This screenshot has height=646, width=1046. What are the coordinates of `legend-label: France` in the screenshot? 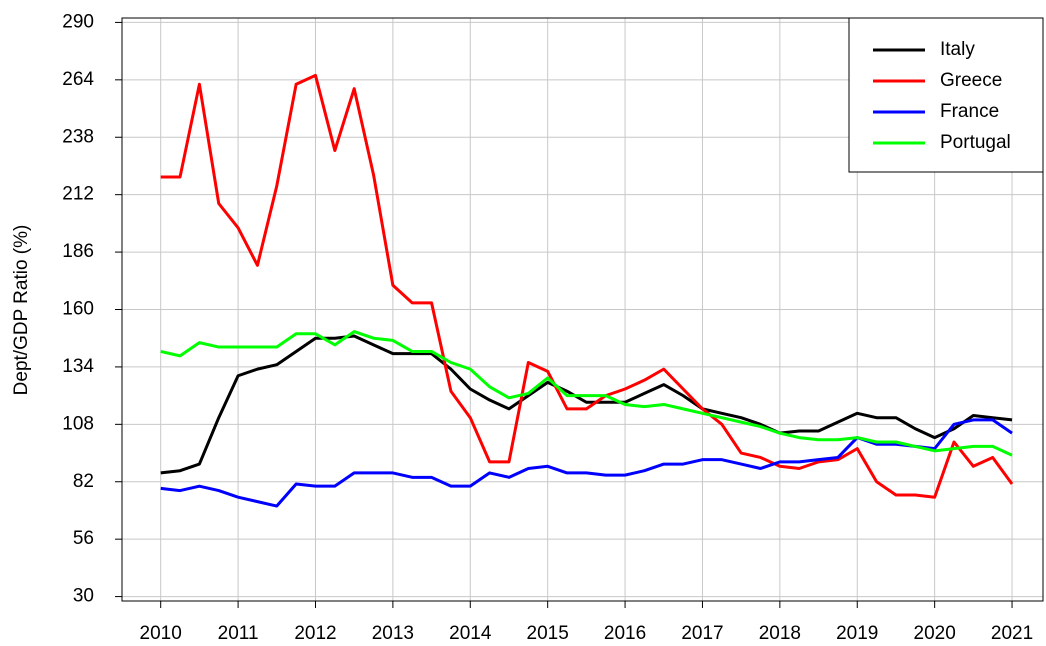 It's located at (969, 111).